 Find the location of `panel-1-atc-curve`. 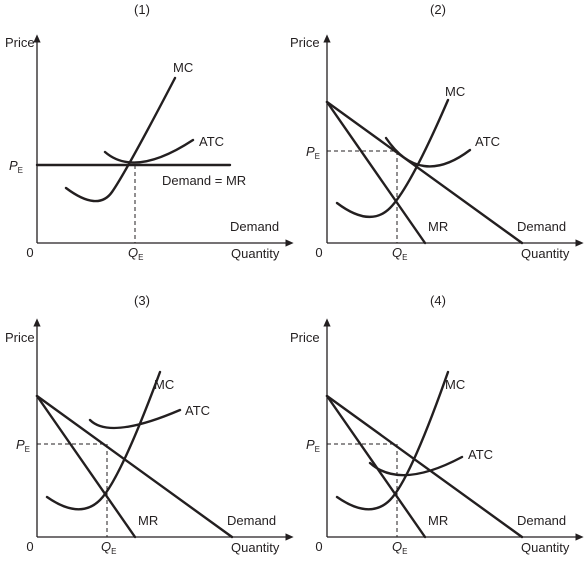

panel-1-atc-curve is located at coordinates (149, 151).